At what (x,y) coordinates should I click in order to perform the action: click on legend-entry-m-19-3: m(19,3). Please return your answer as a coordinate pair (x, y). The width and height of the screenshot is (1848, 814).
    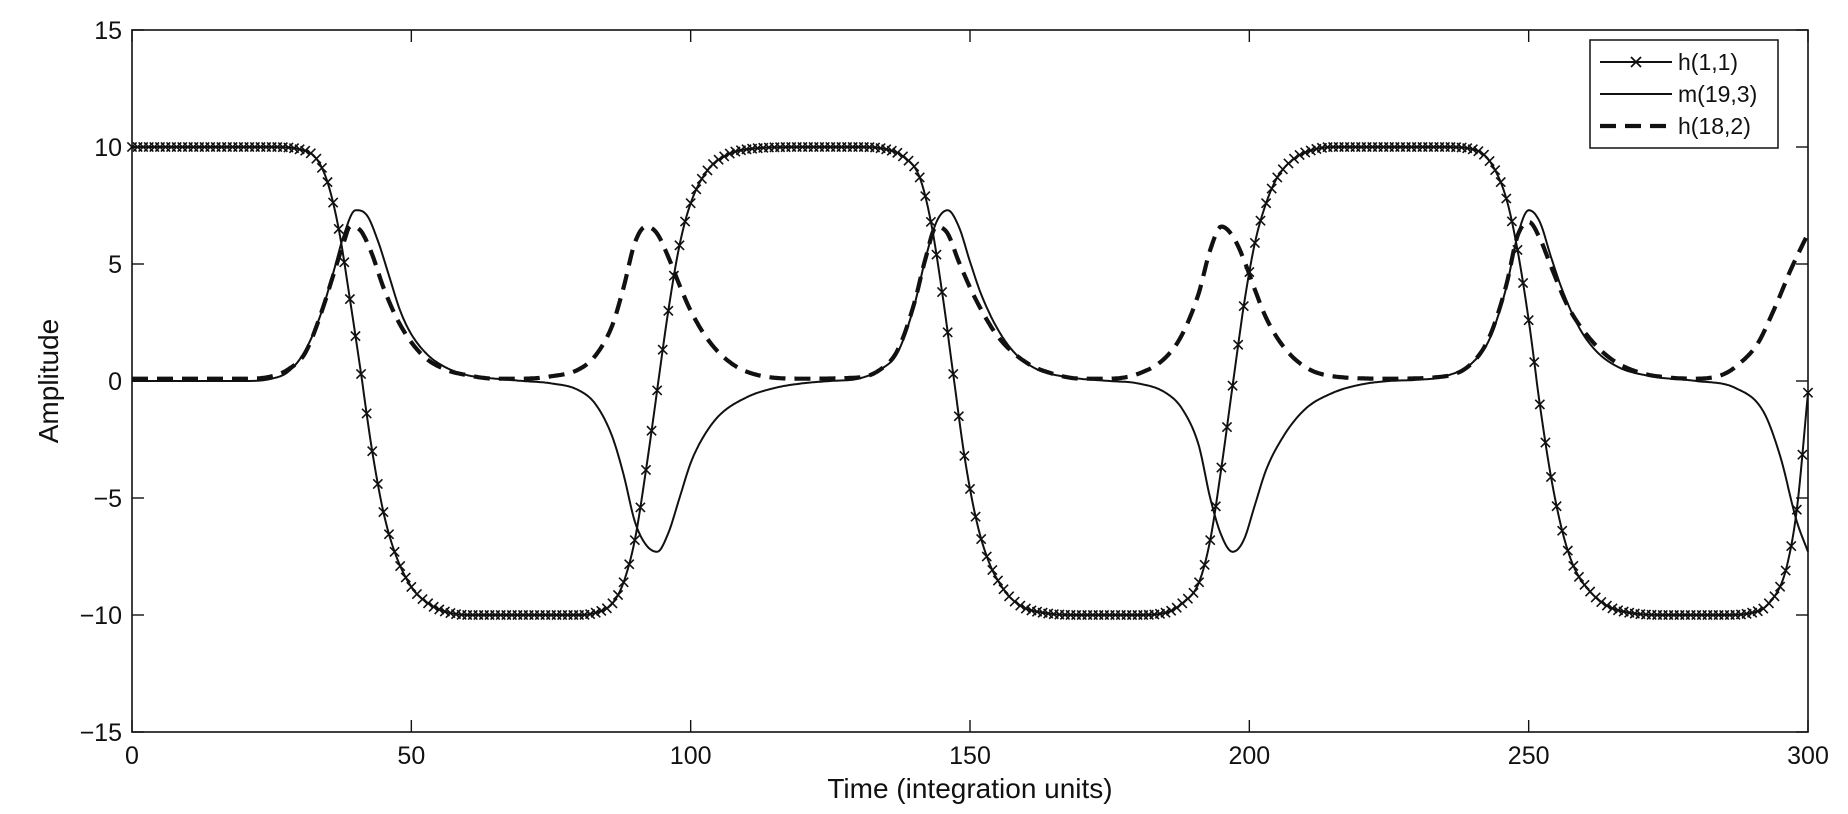
    Looking at the image, I should click on (1678, 94).